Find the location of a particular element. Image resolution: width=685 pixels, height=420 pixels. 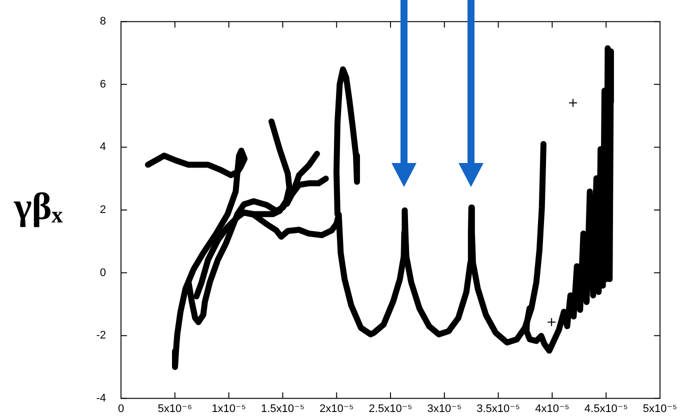

y-tick-label: -2 is located at coordinates (101, 336).